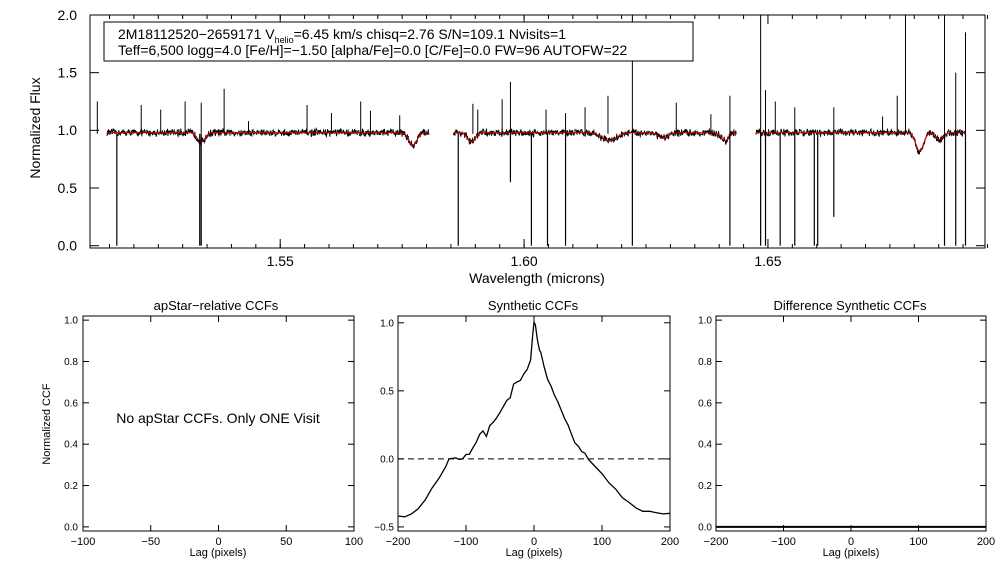  What do you see at coordinates (218, 553) in the screenshot?
I see `apstar-ccf-xlabel: Lag (pixels)` at bounding box center [218, 553].